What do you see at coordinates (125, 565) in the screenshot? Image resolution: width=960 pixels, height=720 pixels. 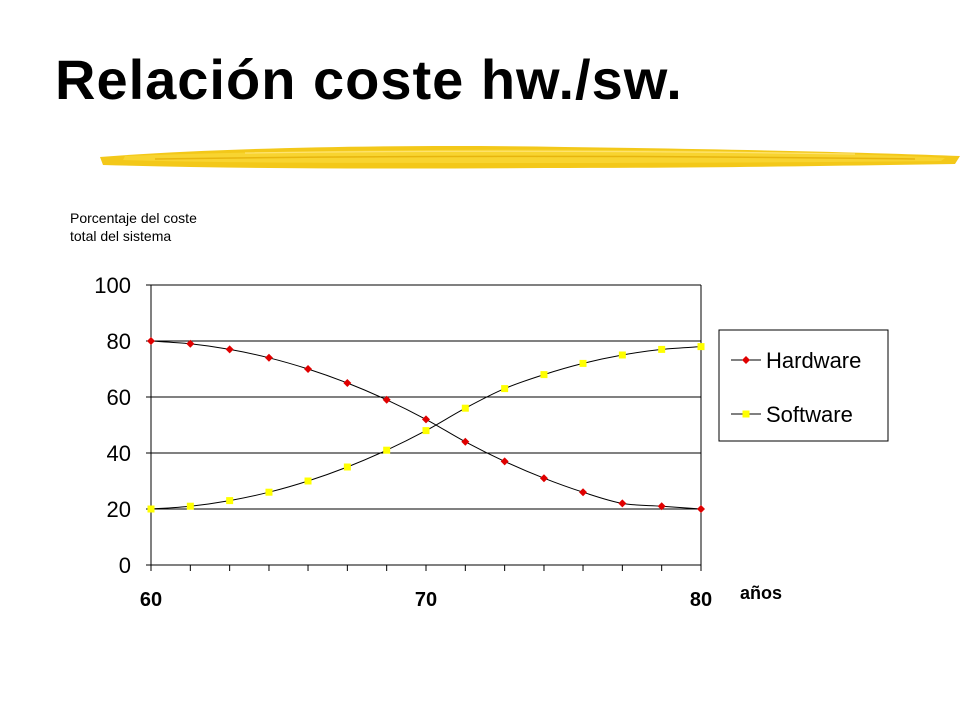 I see `y-tick-label: 0` at bounding box center [125, 565].